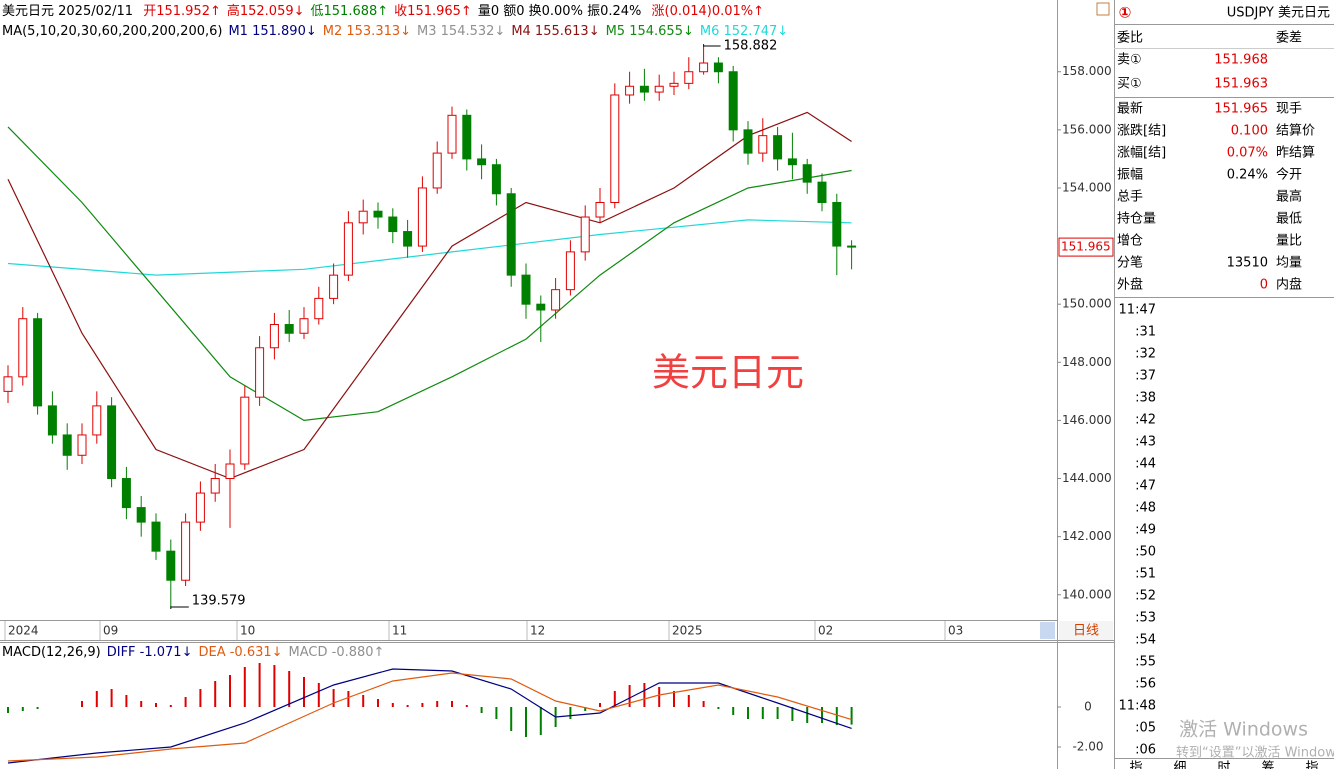  What do you see at coordinates (1179, 765) in the screenshot?
I see `panel-tab: 细` at bounding box center [1179, 765].